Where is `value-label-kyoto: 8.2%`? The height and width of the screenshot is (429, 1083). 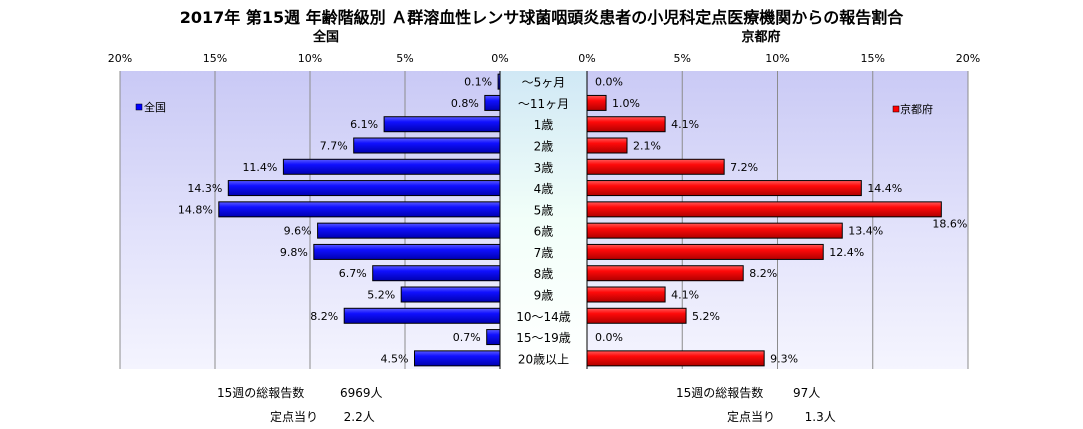 value-label-kyoto: 8.2% is located at coordinates (763, 273).